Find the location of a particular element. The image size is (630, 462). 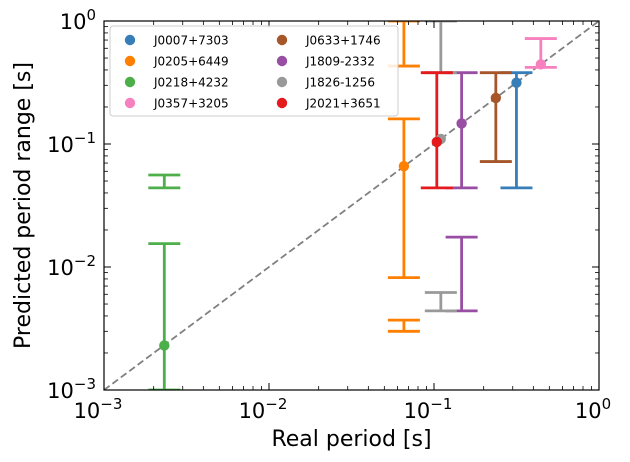

x-axis-label: Real period [s] is located at coordinates (351, 439).